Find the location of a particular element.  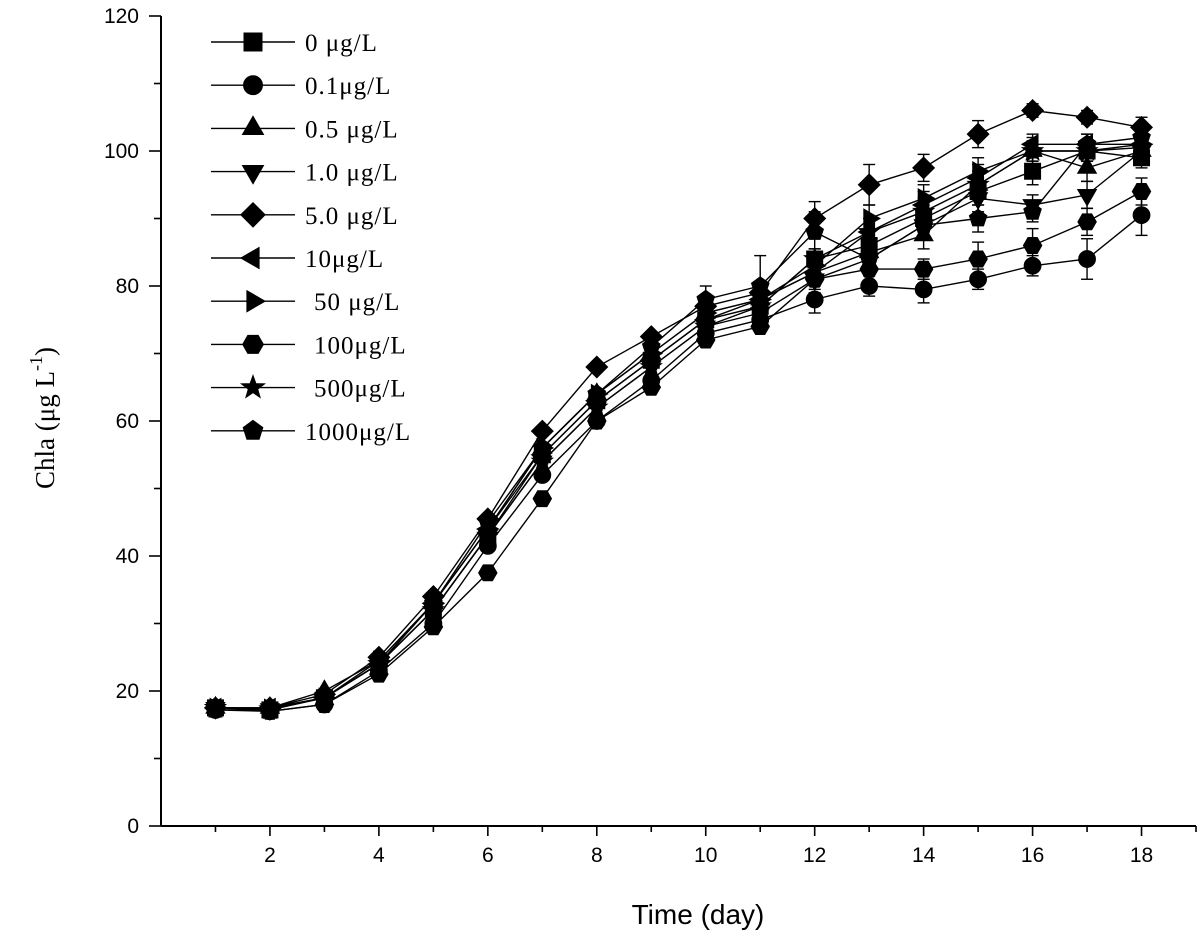

x-axis-title: Time (day) is located at coordinates (698, 914).